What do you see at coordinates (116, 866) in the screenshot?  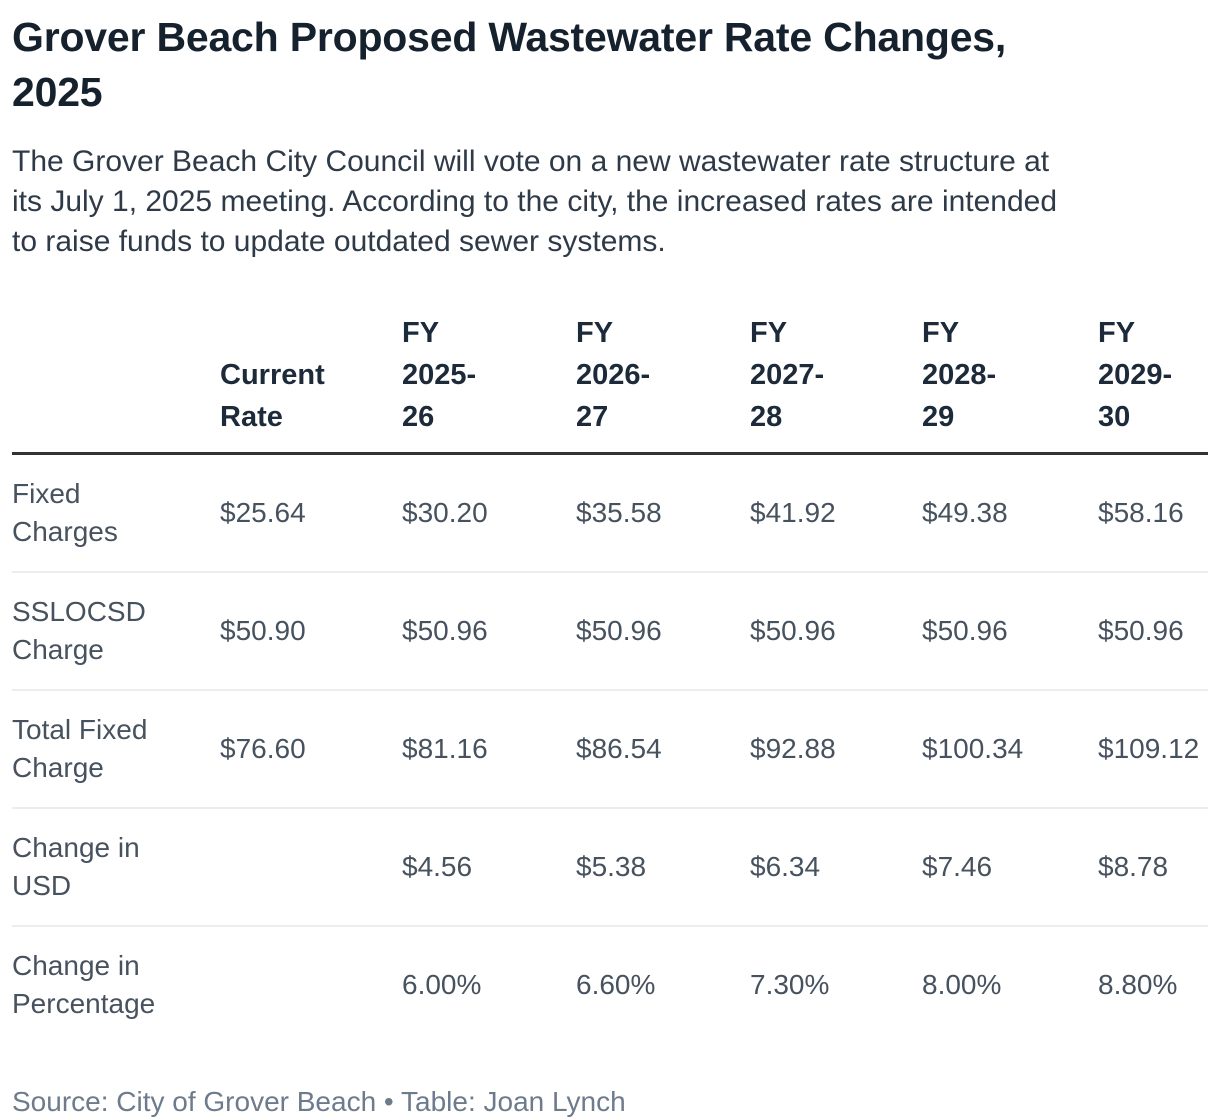 I see `row-label: Change in USD` at bounding box center [116, 866].